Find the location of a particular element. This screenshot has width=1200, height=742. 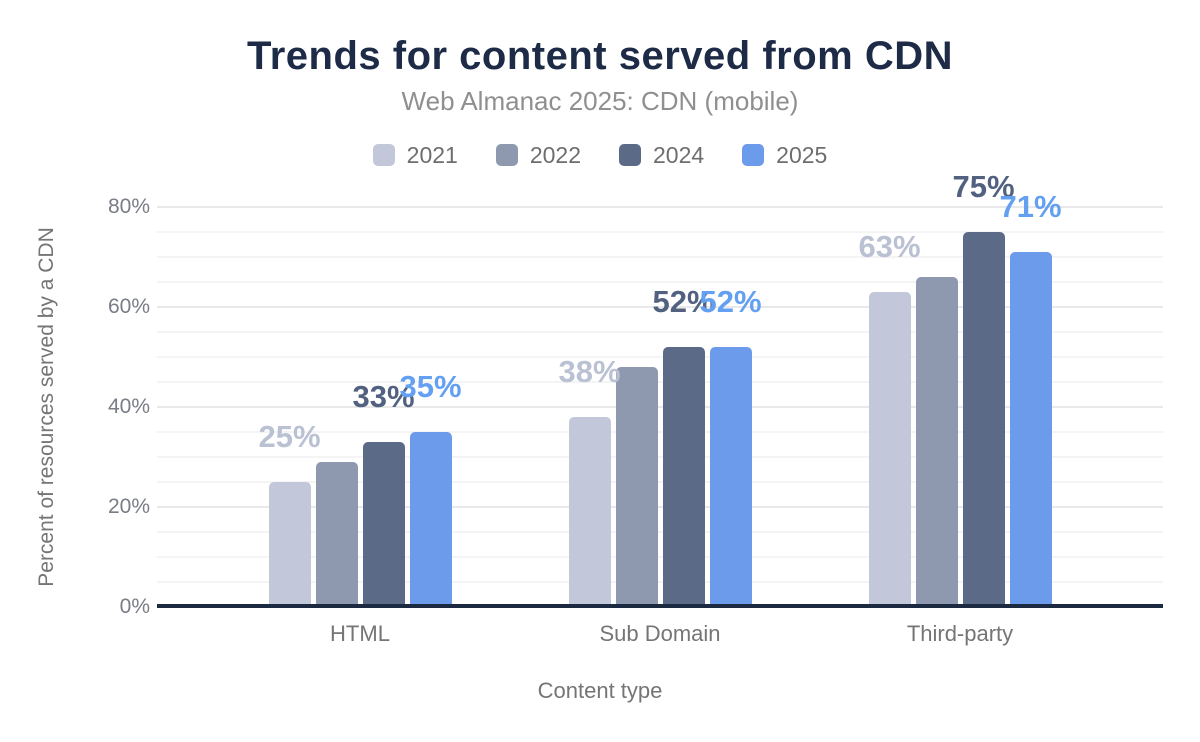

y-tick-label-60%: 60% is located at coordinates (128, 306).